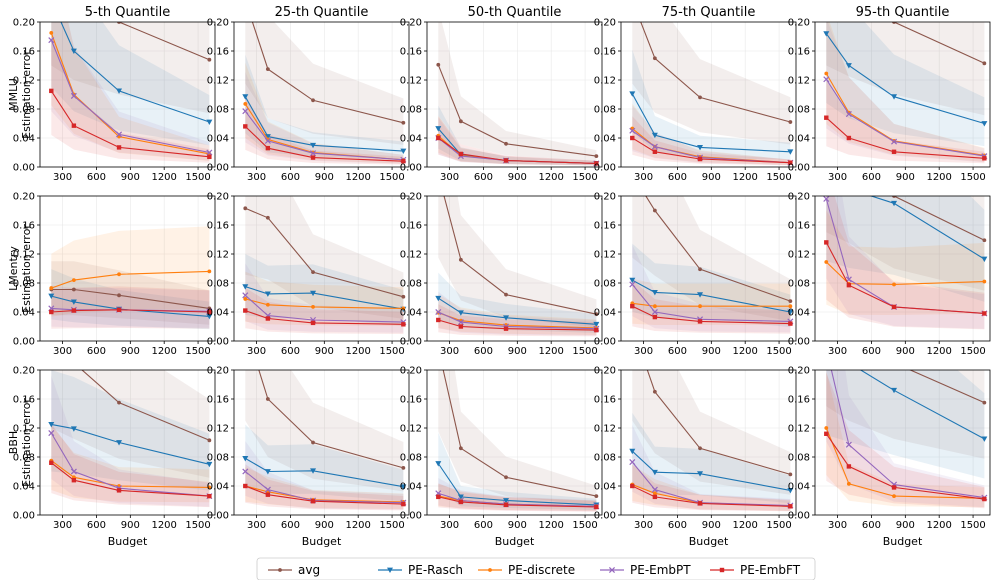  Describe the element at coordinates (420, 570) in the screenshot. I see `legend-item-pe_rasch: PE-Rasch` at that location.